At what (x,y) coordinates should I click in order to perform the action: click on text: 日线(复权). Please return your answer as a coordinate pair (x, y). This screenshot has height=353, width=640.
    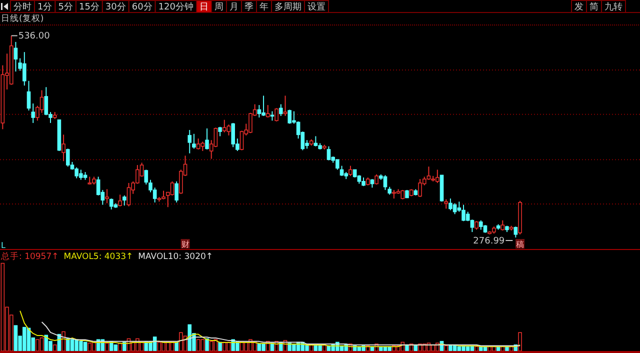
    Looking at the image, I should click on (22, 18).